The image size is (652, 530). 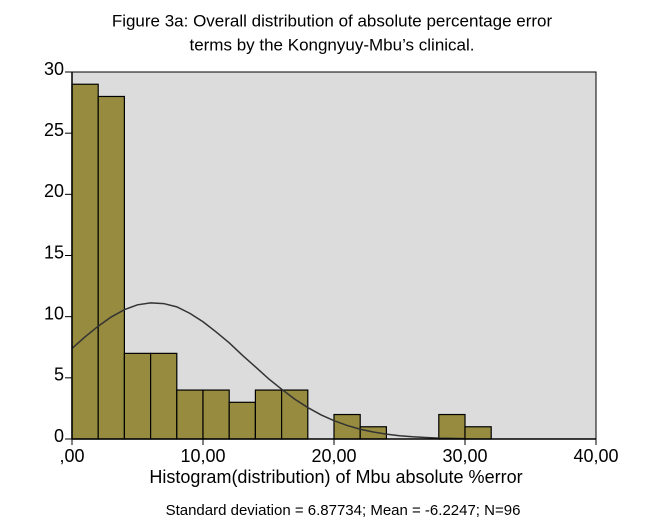 I want to click on x-tick-label: 10,00, so click(x=202, y=456).